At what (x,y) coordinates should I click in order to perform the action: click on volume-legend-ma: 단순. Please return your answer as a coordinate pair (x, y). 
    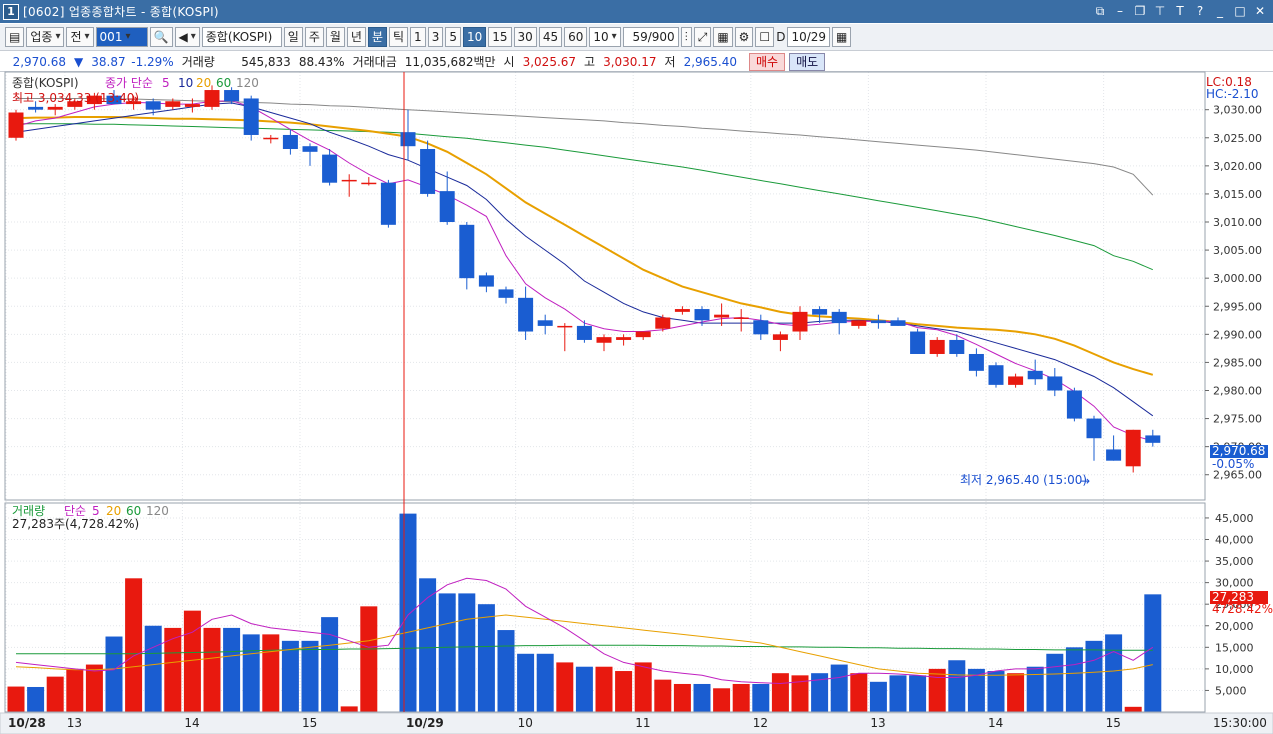
    Looking at the image, I should click on (75, 511).